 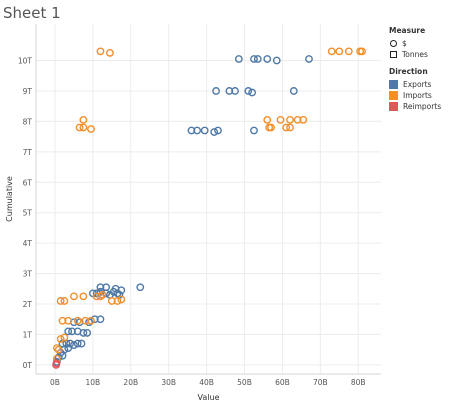 I want to click on x-tick-label: 0B, so click(x=55, y=382).